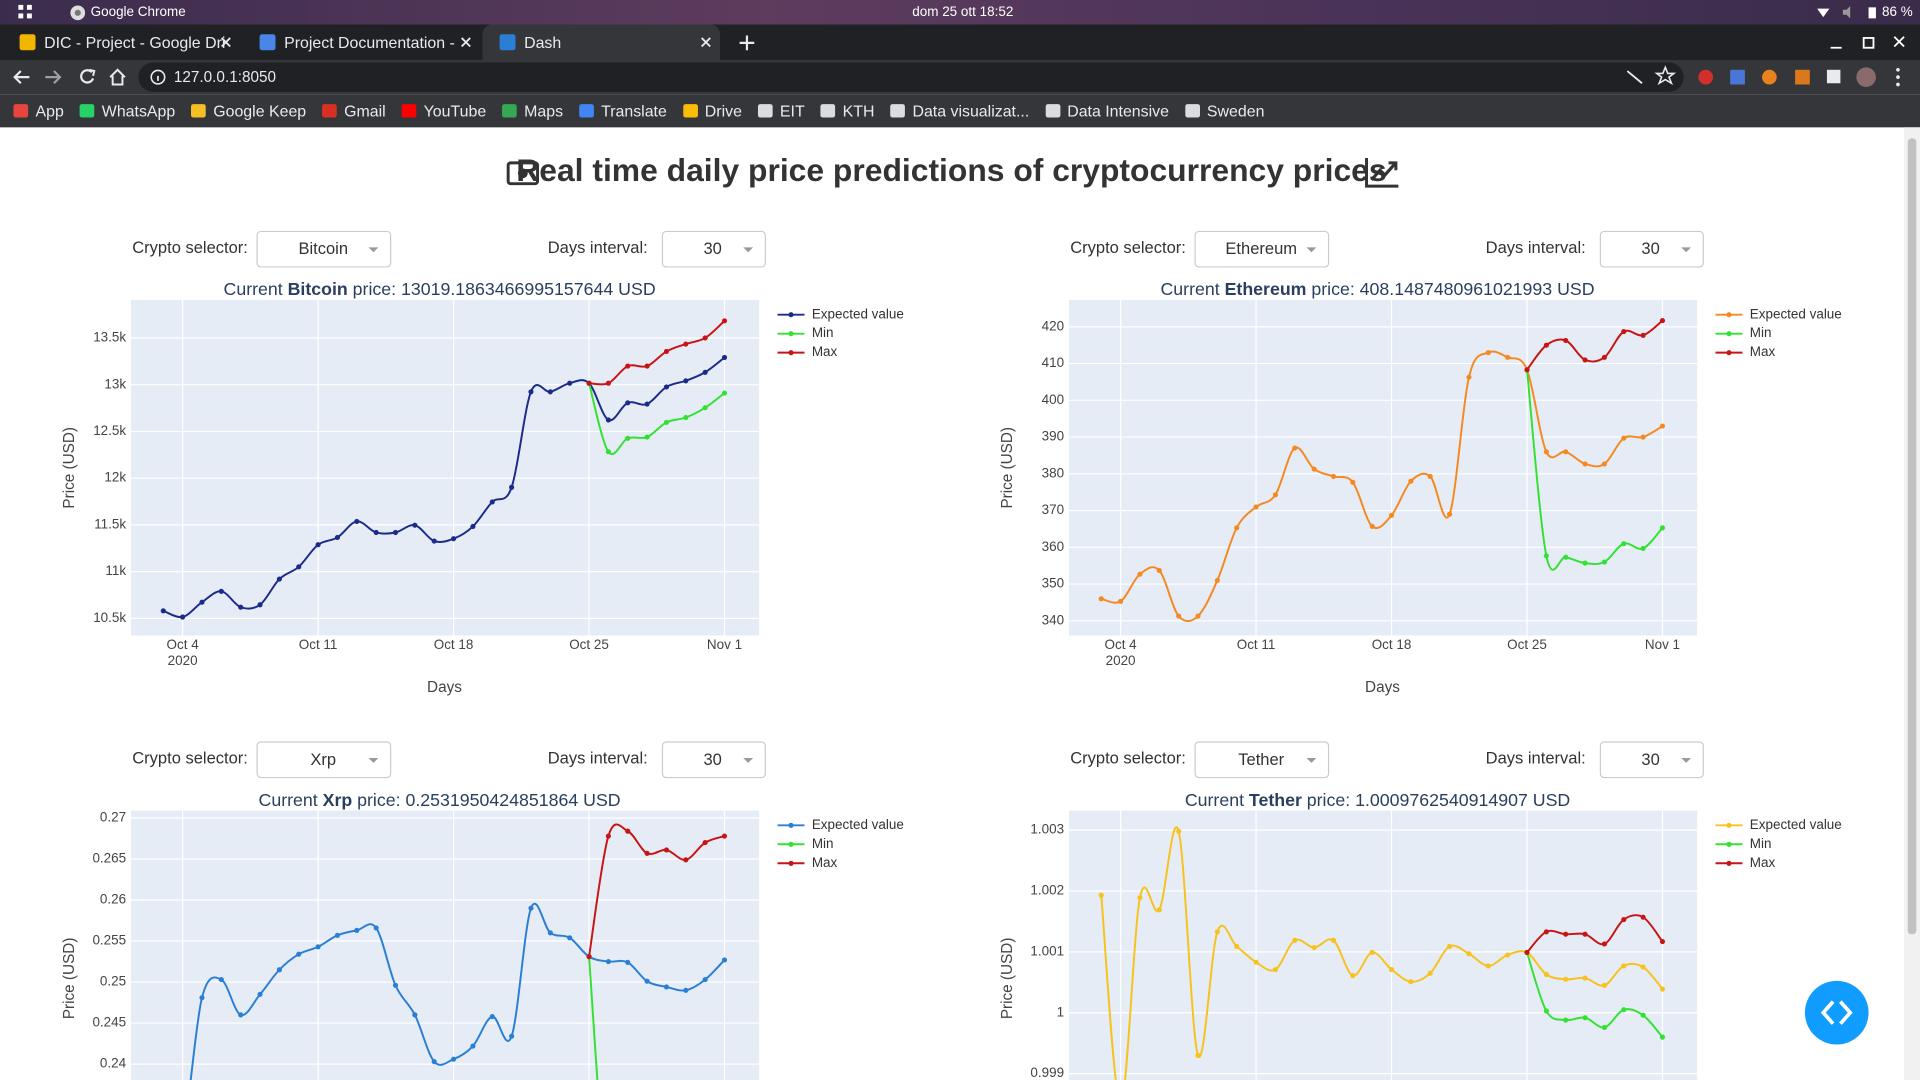  Describe the element at coordinates (138, 110) in the screenshot. I see `bookmark-label: WhatsApp` at that location.